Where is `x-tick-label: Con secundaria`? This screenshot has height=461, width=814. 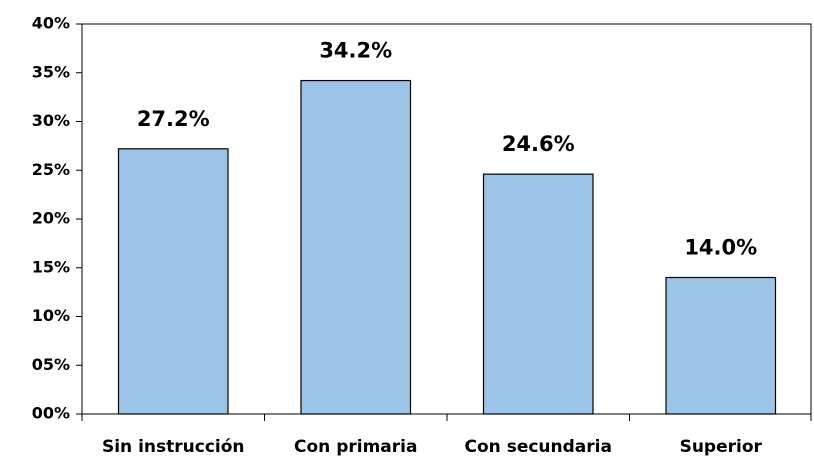 x-tick-label: Con secundaria is located at coordinates (538, 447).